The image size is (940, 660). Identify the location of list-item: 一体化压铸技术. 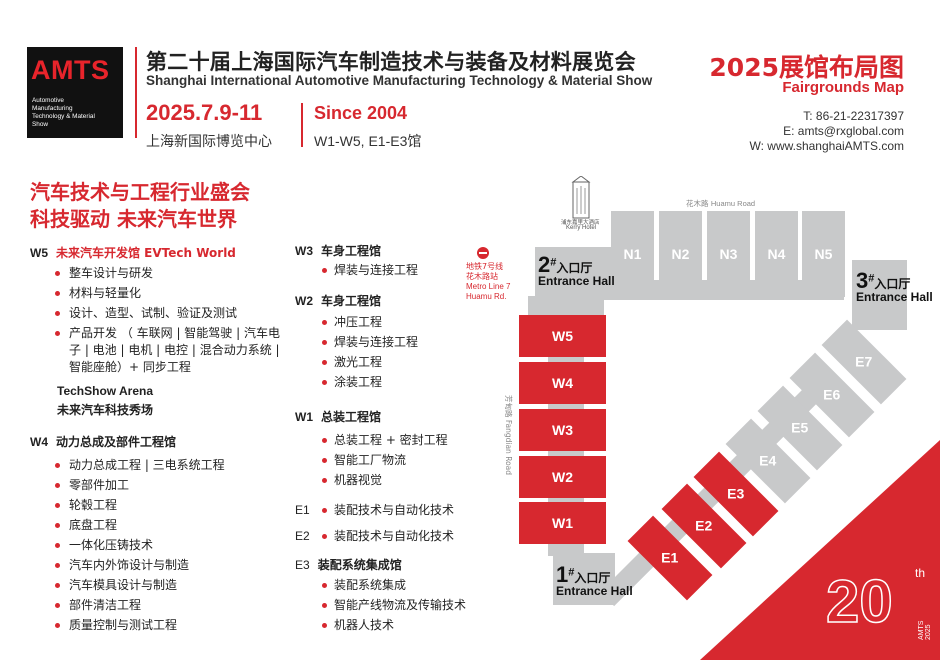
(111, 545).